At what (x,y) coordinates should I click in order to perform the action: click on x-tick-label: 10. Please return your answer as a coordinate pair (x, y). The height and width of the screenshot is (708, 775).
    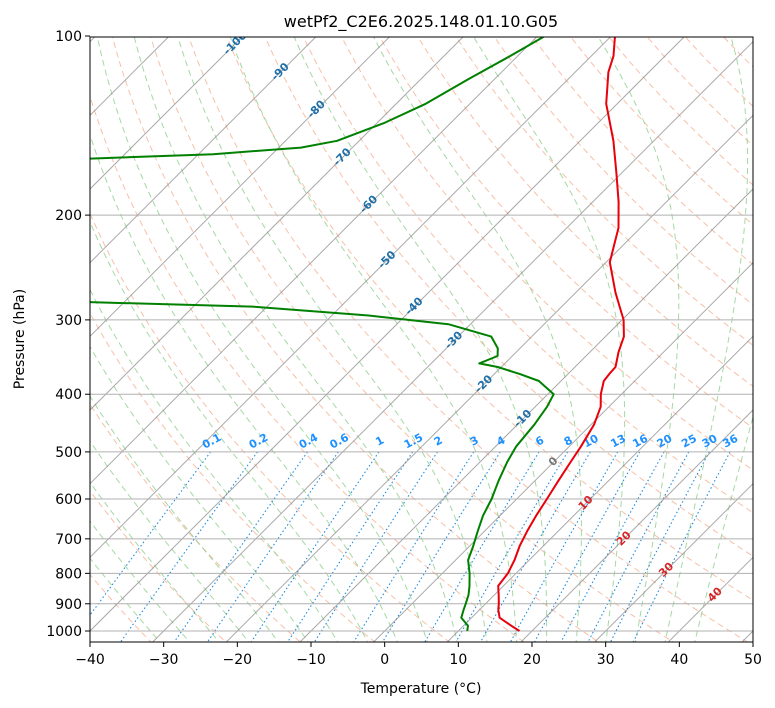
    Looking at the image, I should click on (458, 660).